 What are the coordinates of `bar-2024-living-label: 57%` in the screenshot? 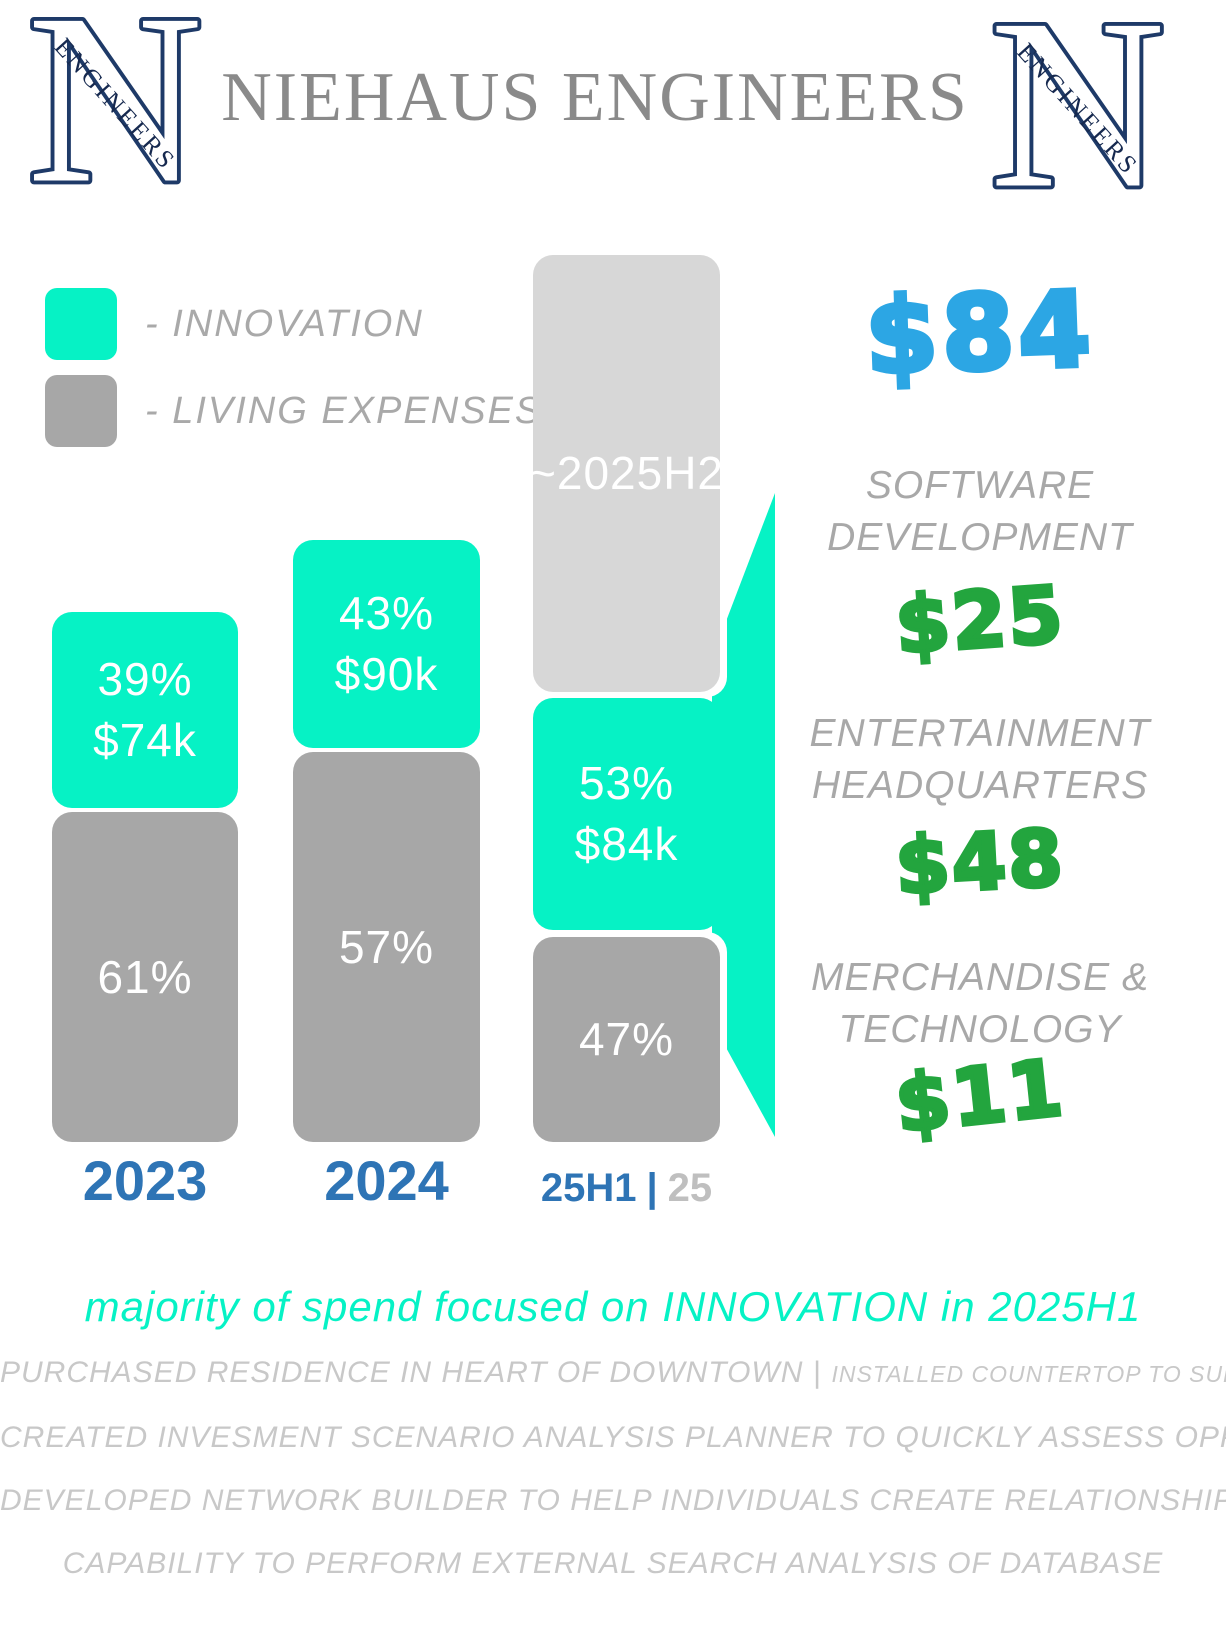 It's located at (386, 947).